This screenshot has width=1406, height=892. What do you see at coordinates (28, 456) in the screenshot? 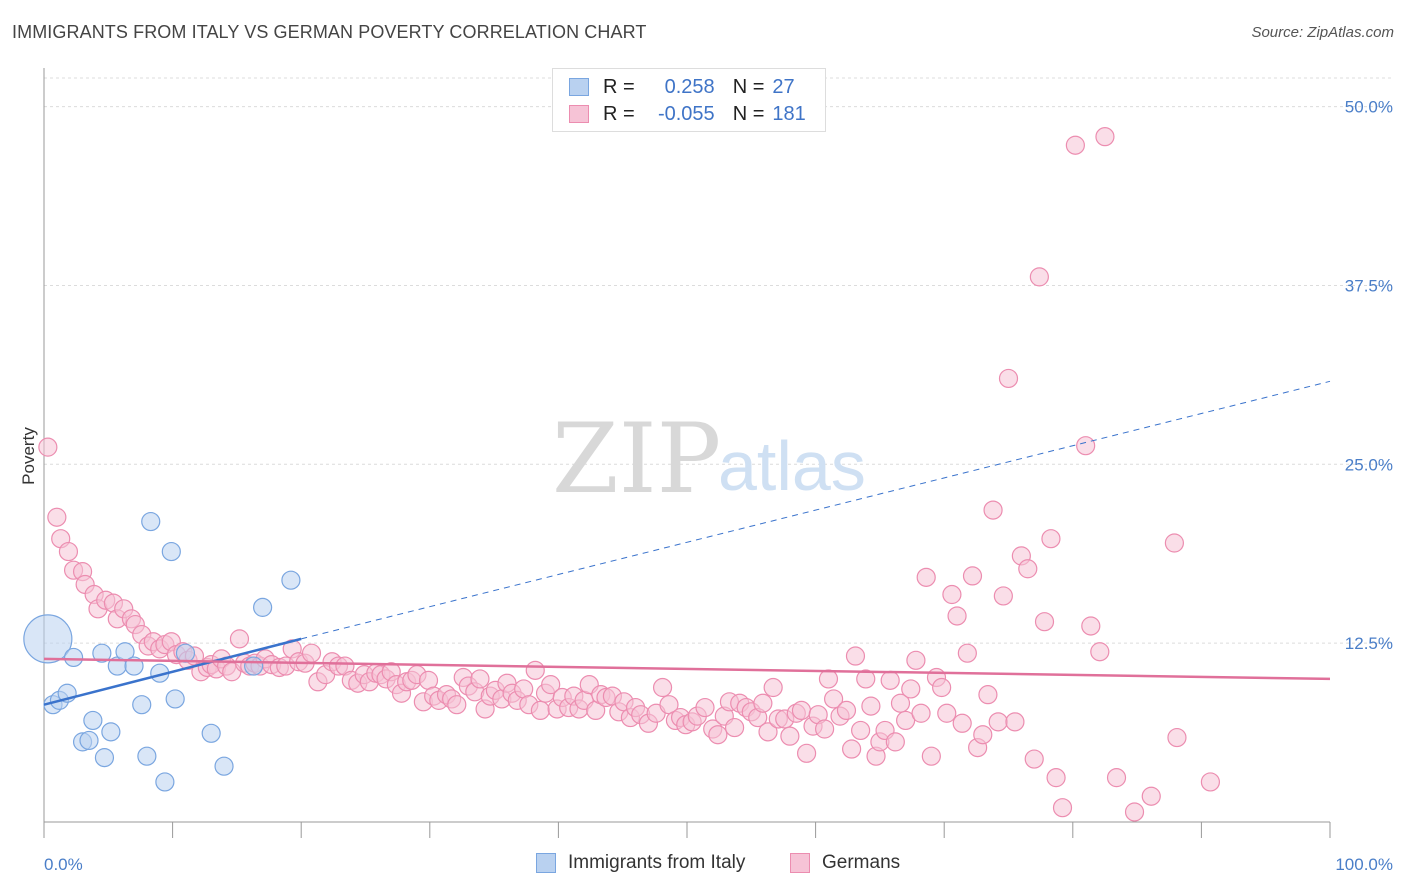
I see `y-axis-label: Poverty` at bounding box center [28, 456].